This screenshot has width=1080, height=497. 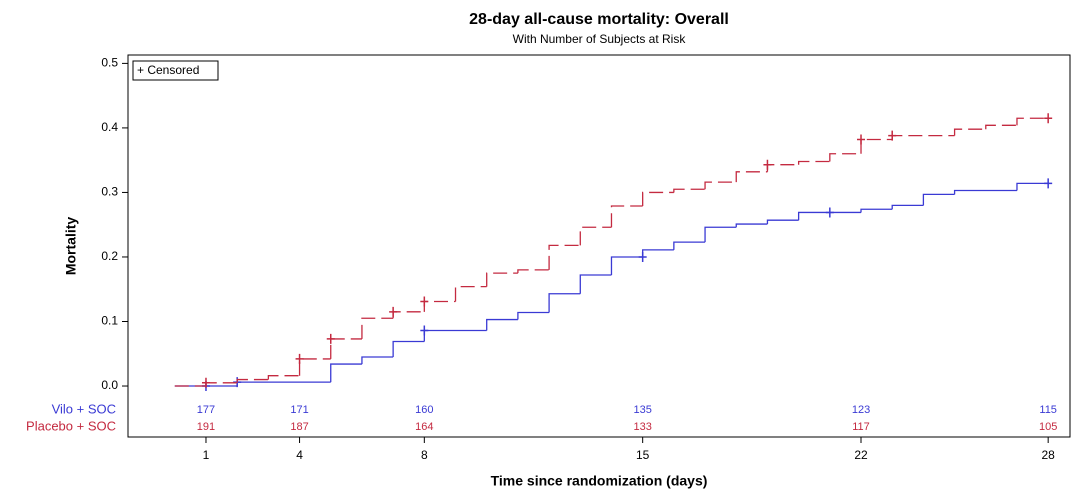 I want to click on at-risk-count: 171, so click(x=299, y=410).